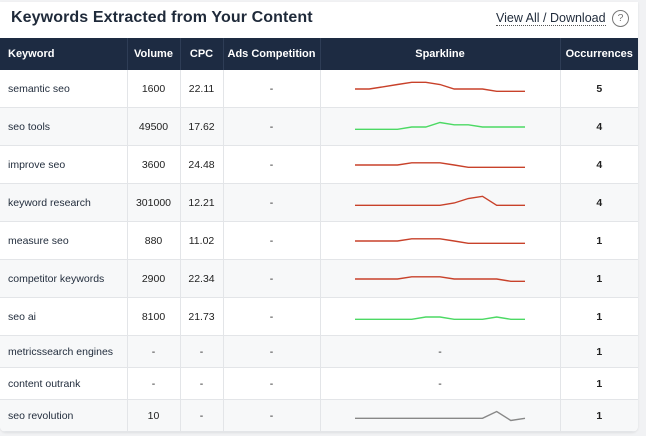 The width and height of the screenshot is (646, 436). What do you see at coordinates (64, 164) in the screenshot?
I see `keyword-cell: improve seo` at bounding box center [64, 164].